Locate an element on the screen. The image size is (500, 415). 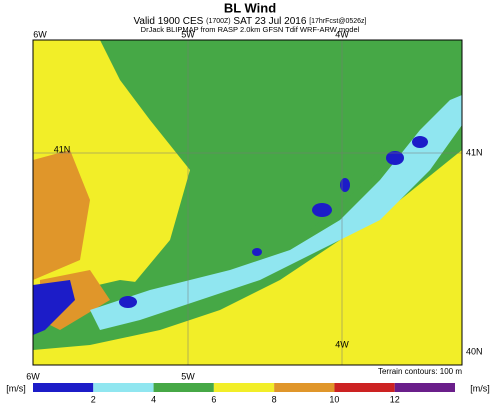
lat-label: 40N is located at coordinates (474, 351).